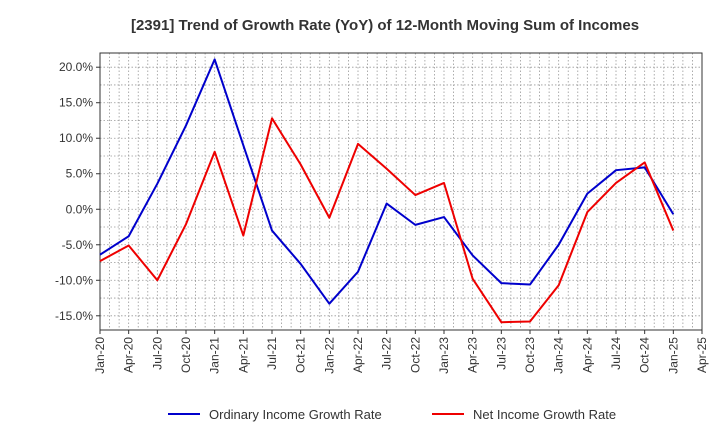  What do you see at coordinates (530, 355) in the screenshot?
I see `x-tick-label: Oct-23` at bounding box center [530, 355].